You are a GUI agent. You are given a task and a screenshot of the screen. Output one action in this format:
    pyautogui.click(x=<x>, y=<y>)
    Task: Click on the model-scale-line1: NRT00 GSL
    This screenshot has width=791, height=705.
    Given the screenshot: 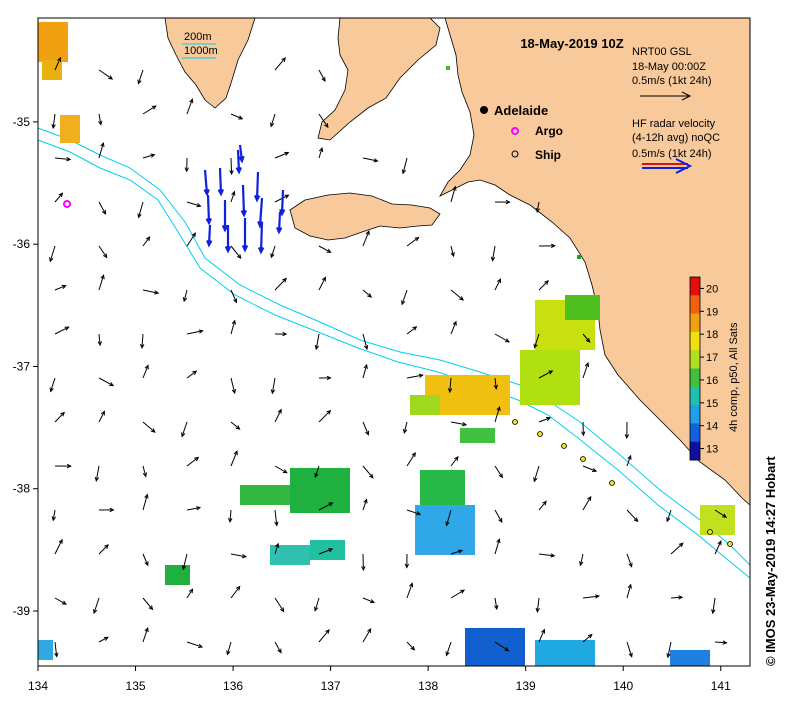 What is the action you would take?
    pyautogui.click(x=662, y=52)
    